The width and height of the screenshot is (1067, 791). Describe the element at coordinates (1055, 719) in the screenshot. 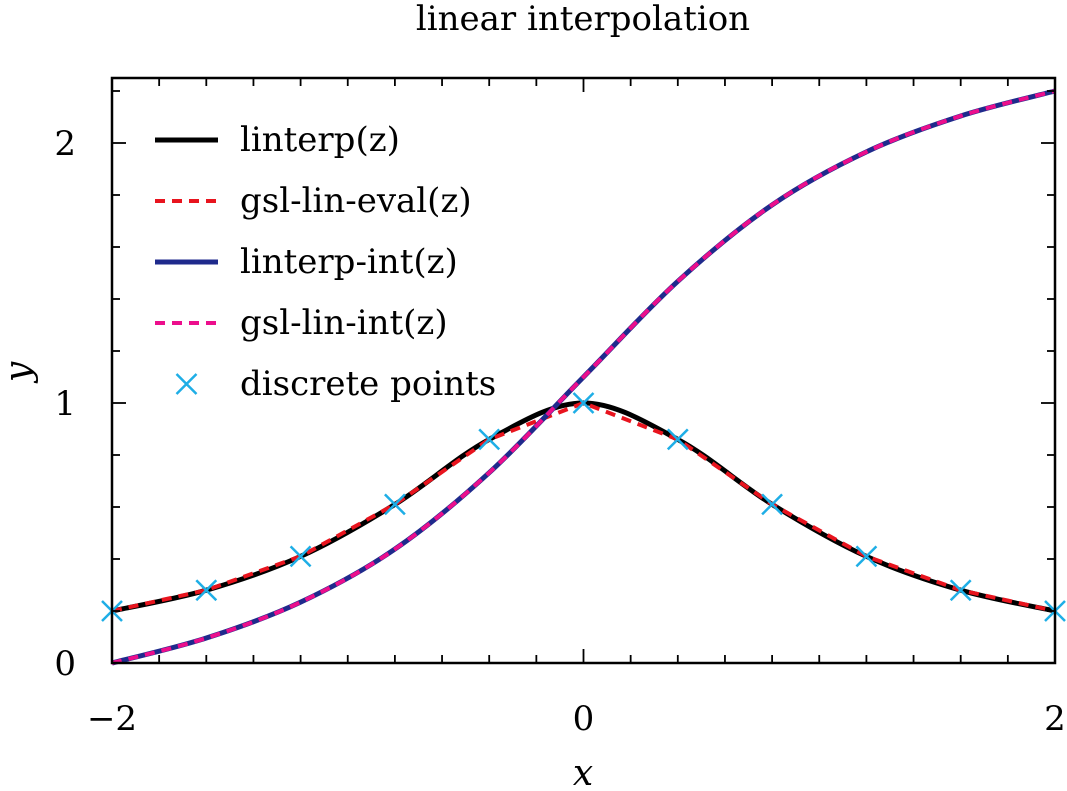

I see `x-tick-label: 2` at that location.